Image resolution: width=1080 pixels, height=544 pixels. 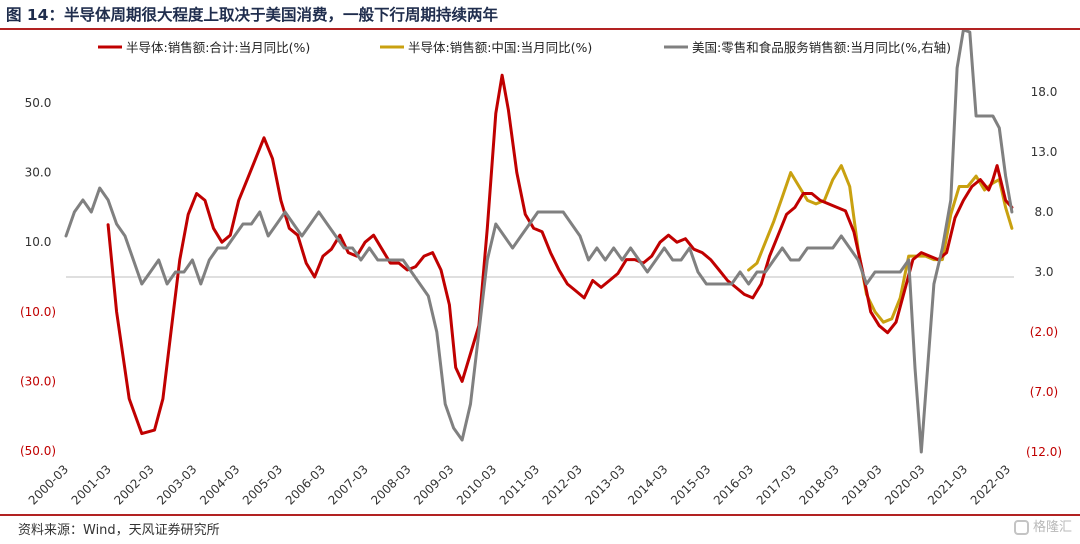 I want to click on x-tick-label: 2007-03, so click(x=347, y=484).